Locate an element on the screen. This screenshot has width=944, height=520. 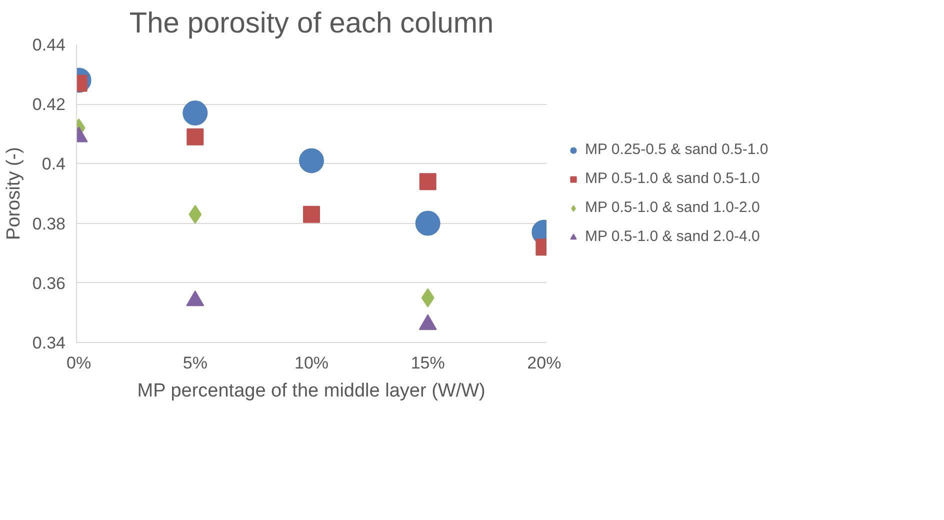
x-tick-label: 20% is located at coordinates (544, 363).